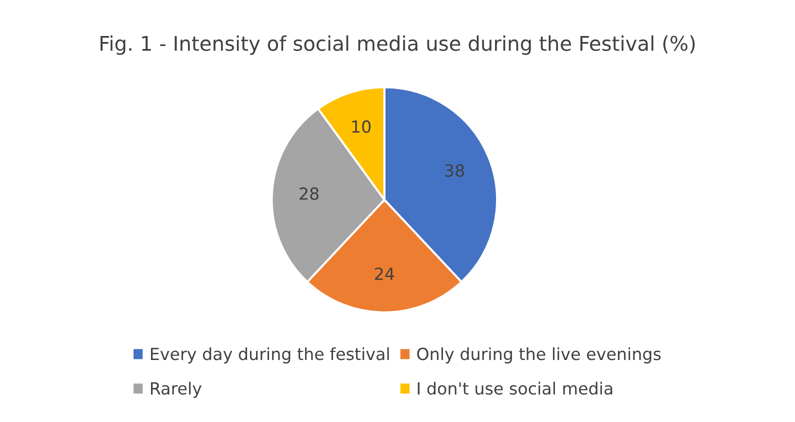 This screenshot has height=422, width=795. What do you see at coordinates (361, 126) in the screenshot?
I see `data-label: 10` at bounding box center [361, 126].